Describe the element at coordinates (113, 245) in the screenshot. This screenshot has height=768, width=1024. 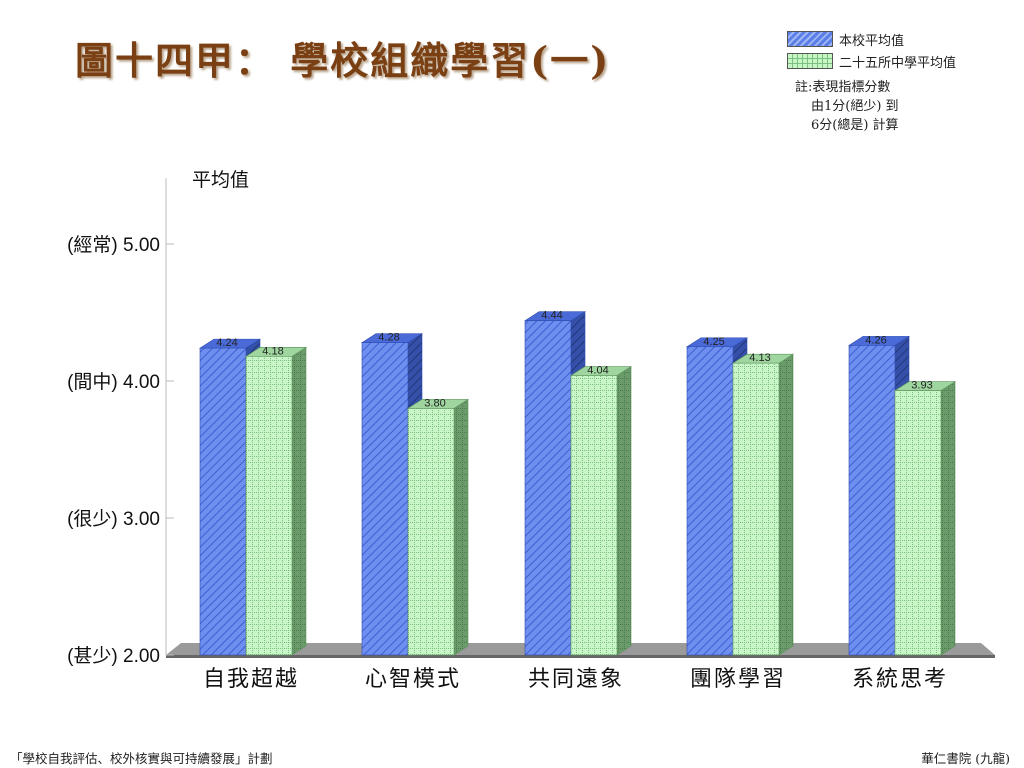
I see `y-tick-label-0: (經常) 5.00` at that location.